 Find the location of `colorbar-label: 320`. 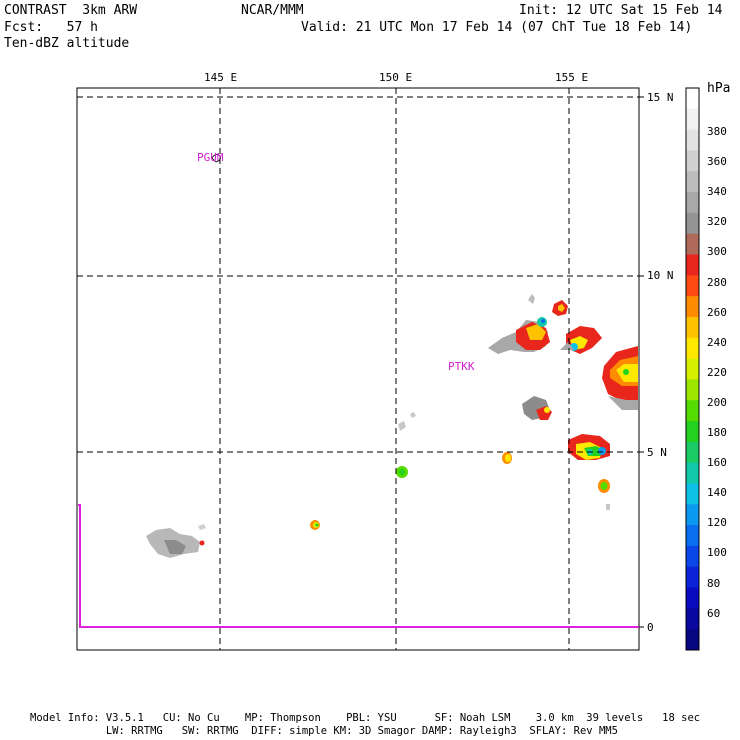

colorbar-label: 320 is located at coordinates (717, 222).